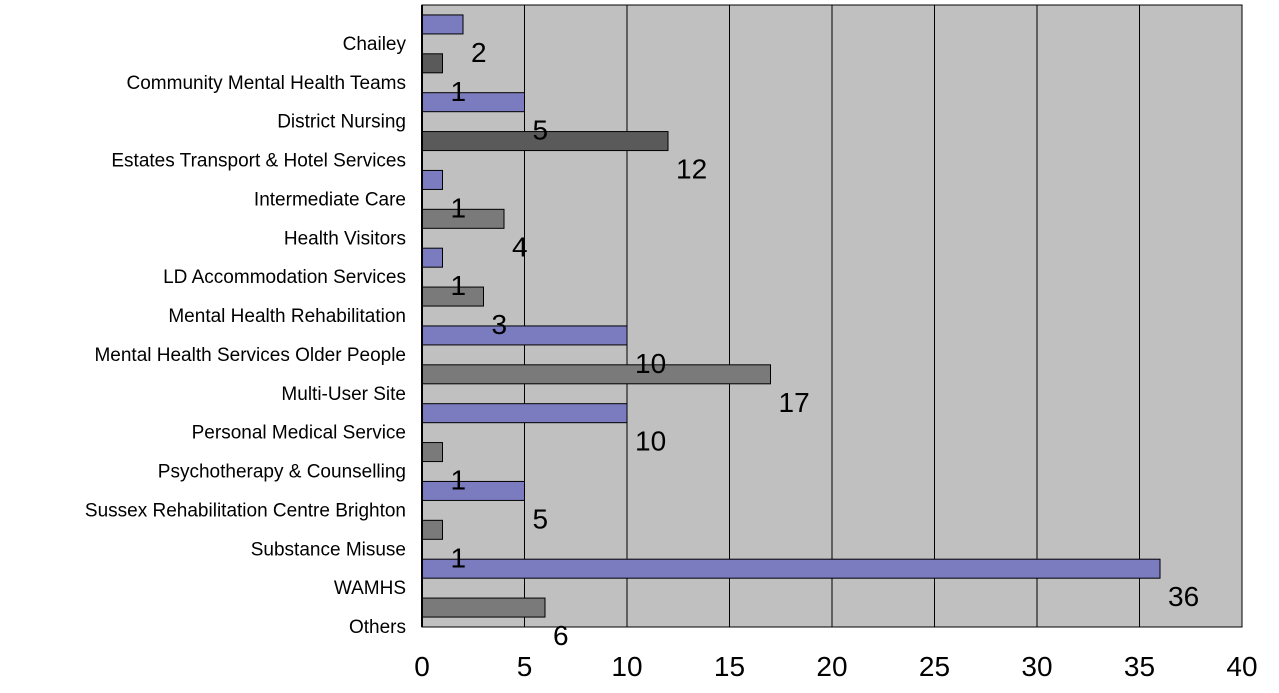 The image size is (1279, 693). What do you see at coordinates (328, 549) in the screenshot?
I see `category-label: Substance Misuse` at bounding box center [328, 549].